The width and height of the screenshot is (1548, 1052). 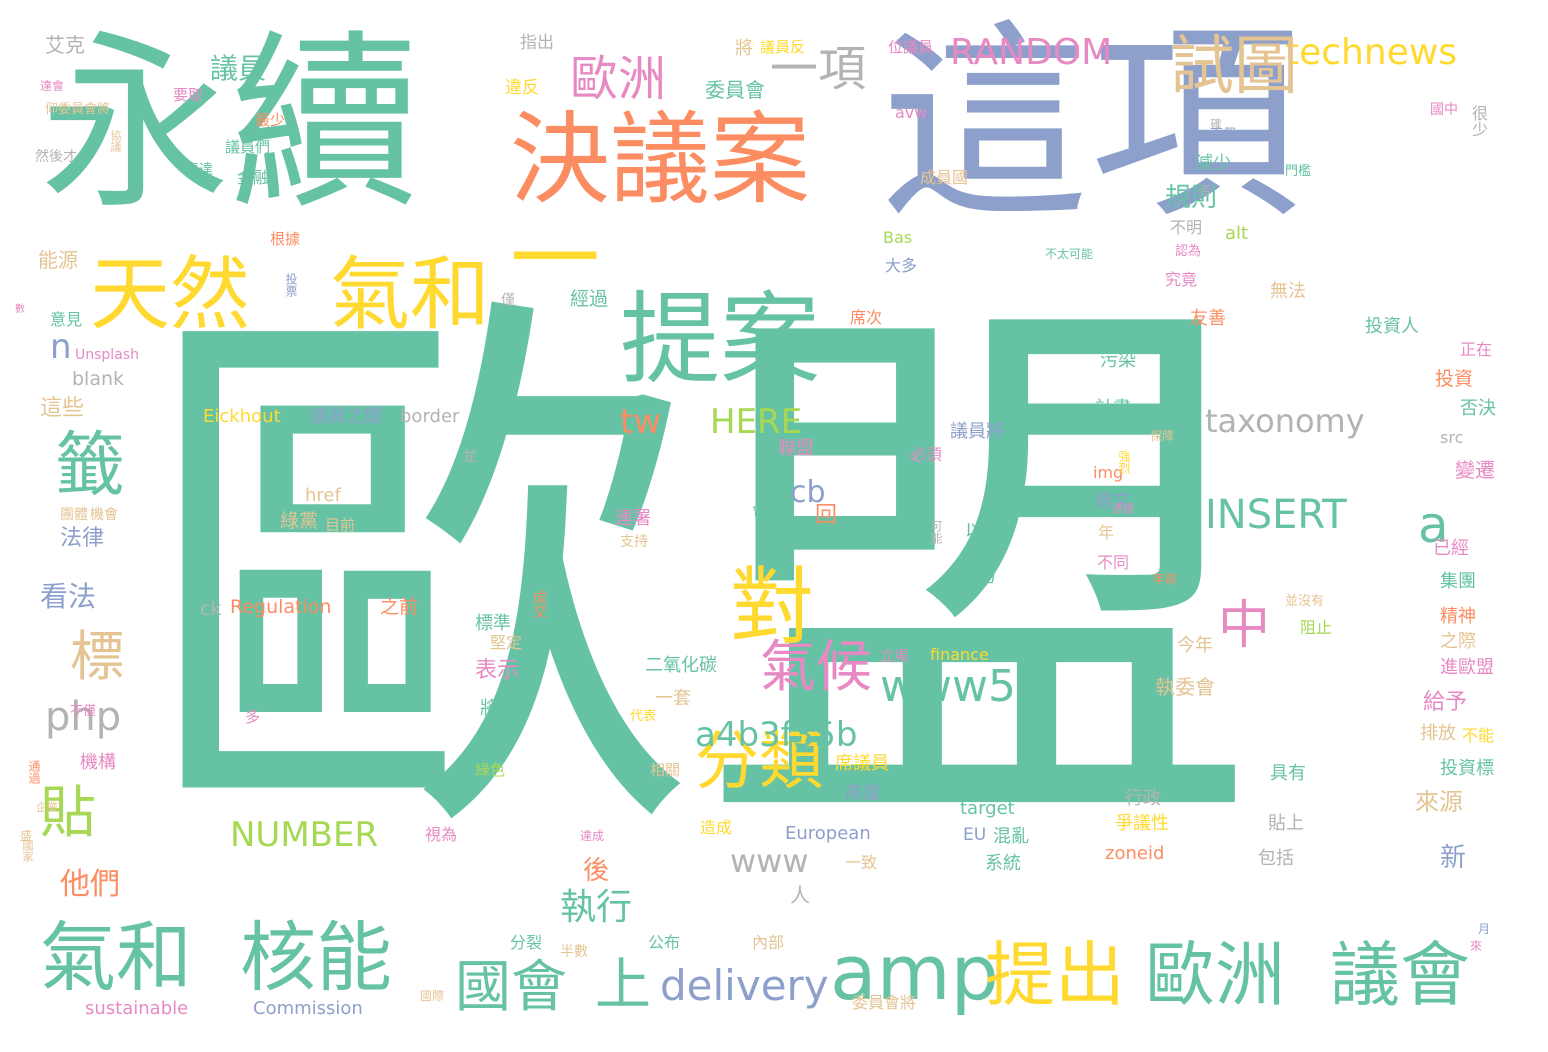 I want to click on cloud-word: 核能, so click(x=316, y=957).